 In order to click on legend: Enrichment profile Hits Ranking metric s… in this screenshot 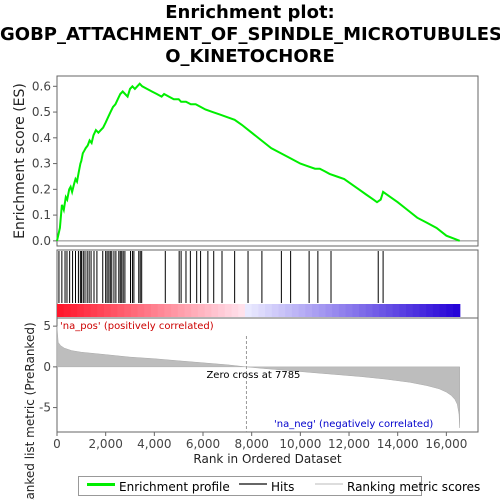, I will do `click(250, 486)`.